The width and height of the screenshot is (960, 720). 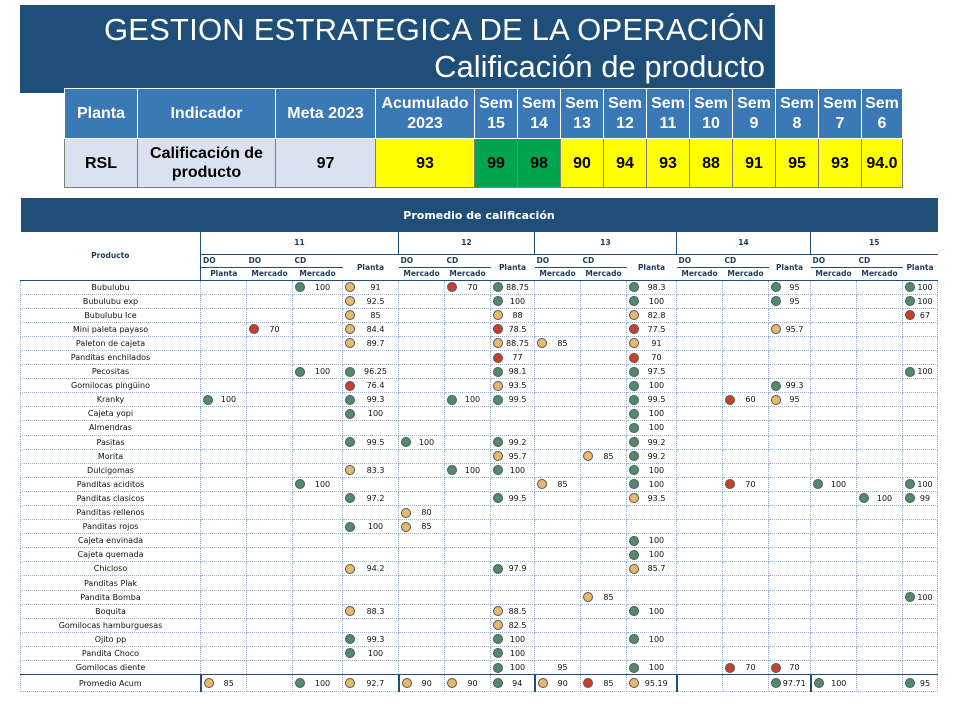 I want to click on rating-value: 82.5, so click(x=517, y=625).